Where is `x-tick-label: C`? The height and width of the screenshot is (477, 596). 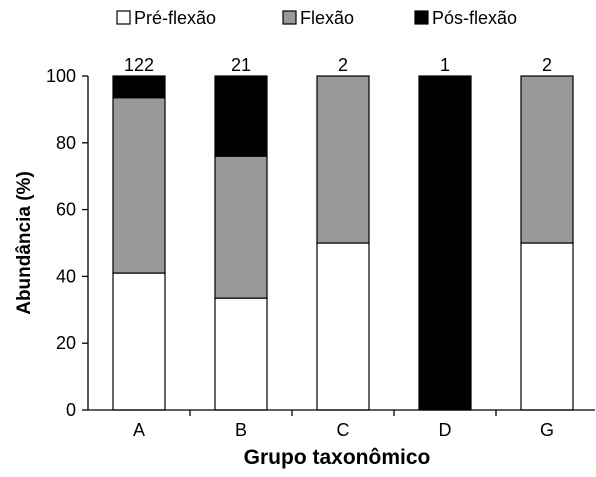
x-tick-label: C is located at coordinates (343, 430).